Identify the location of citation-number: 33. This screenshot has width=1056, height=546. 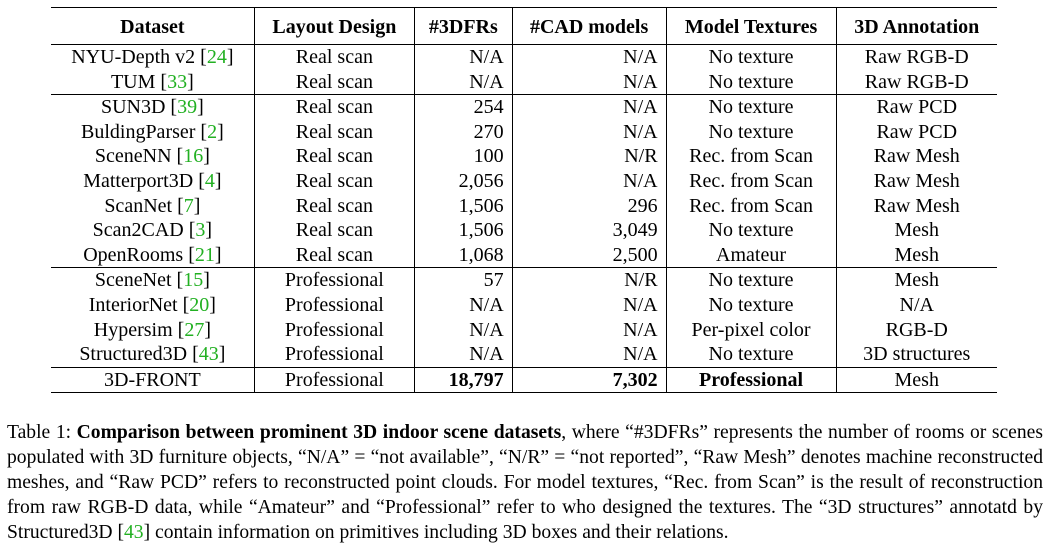
(177, 81).